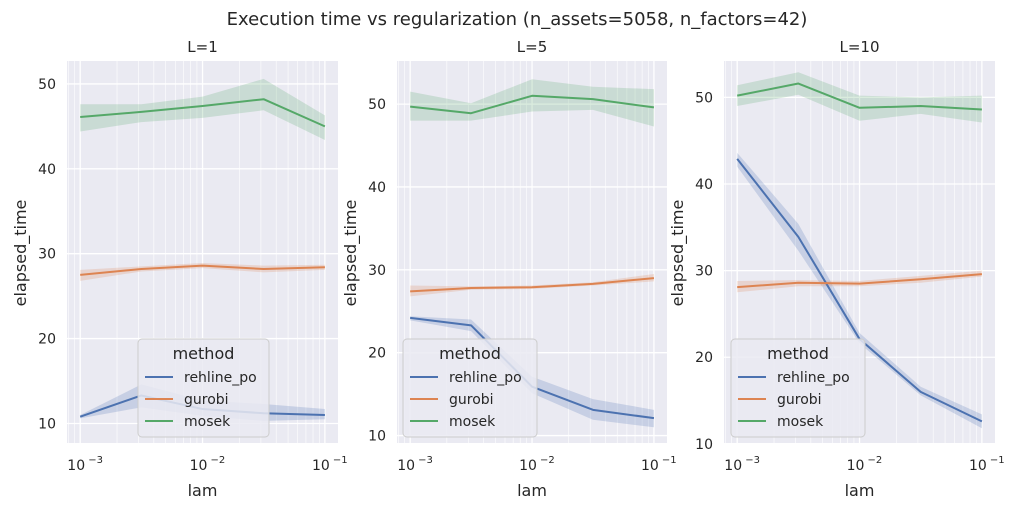 The image size is (1012, 510). Describe the element at coordinates (202, 47) in the screenshot. I see `subplot-title: L=1` at that location.